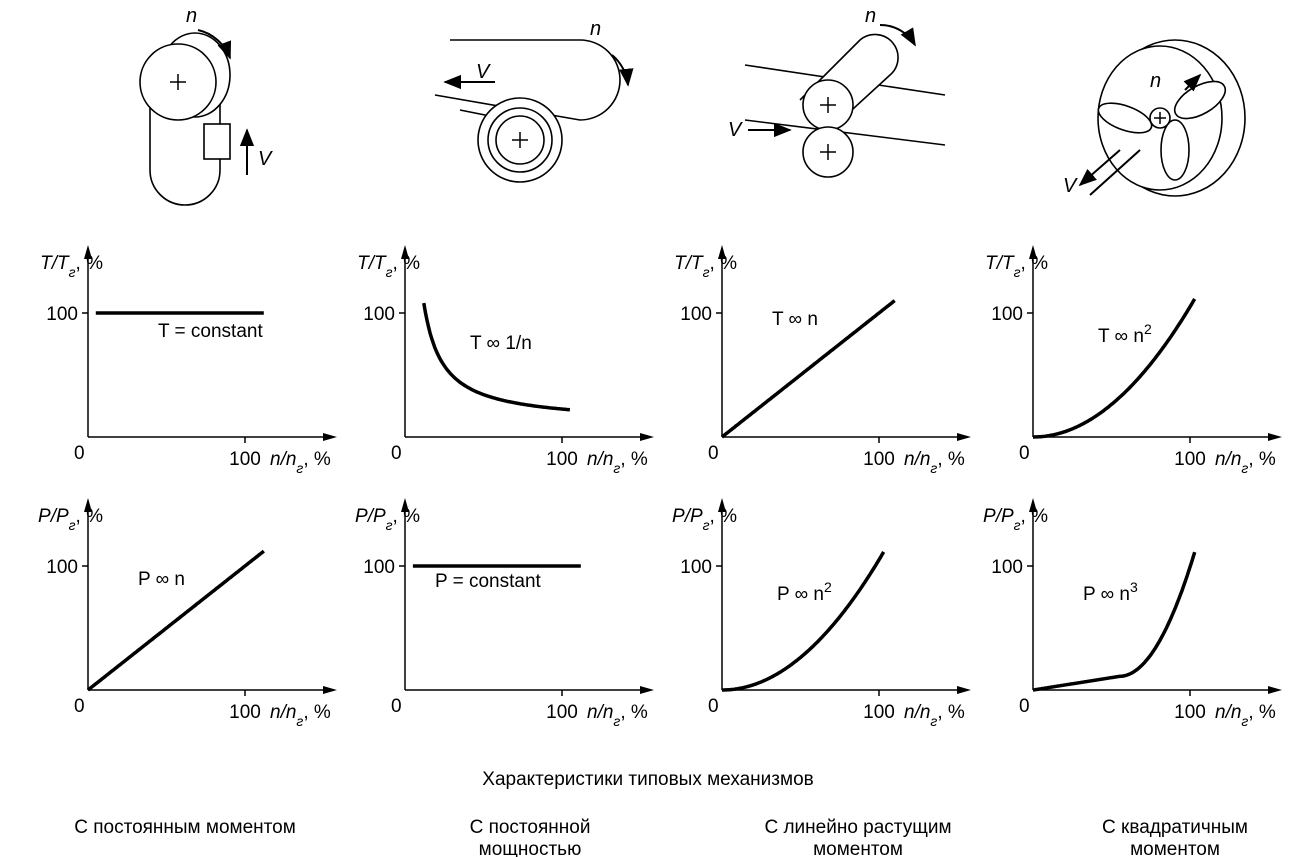  What do you see at coordinates (161, 579) in the screenshot?
I see `curve-label: P ∞ n` at bounding box center [161, 579].